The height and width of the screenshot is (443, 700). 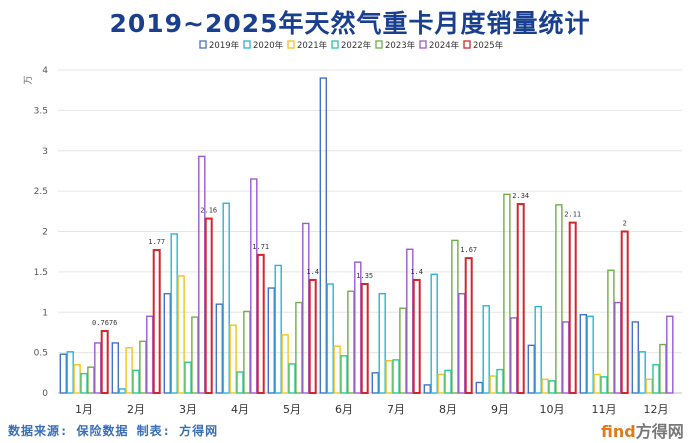 What do you see at coordinates (188, 409) in the screenshot?
I see `x-tick-label: 3月` at bounding box center [188, 409].